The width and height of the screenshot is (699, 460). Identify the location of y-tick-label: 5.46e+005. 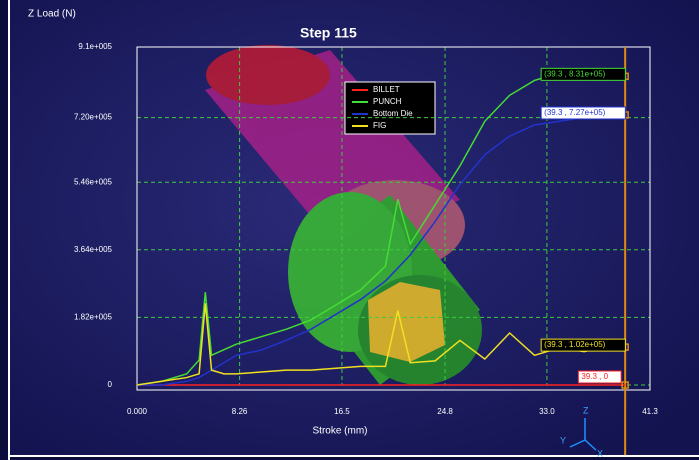
(93, 181).